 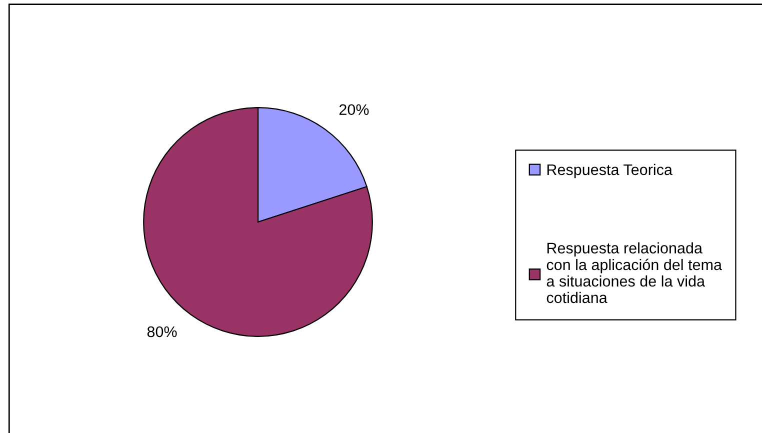 I want to click on legend-label: Respuesta relacionada con la aplicación del tema a situaciones de la vida cotidiana, so click(x=634, y=273).